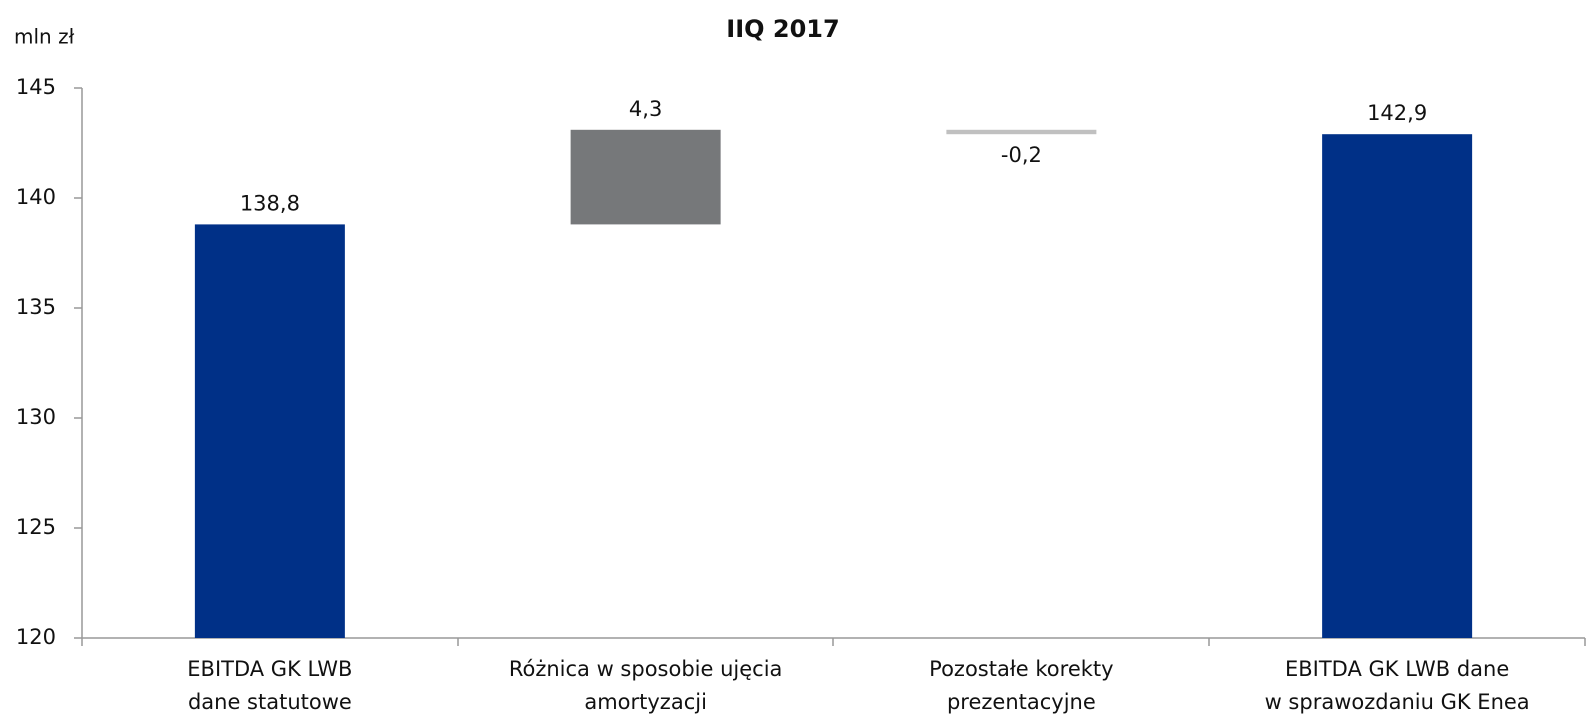 The height and width of the screenshot is (727, 1592). What do you see at coordinates (36, 527) in the screenshot?
I see `y-tick-label: 125` at bounding box center [36, 527].